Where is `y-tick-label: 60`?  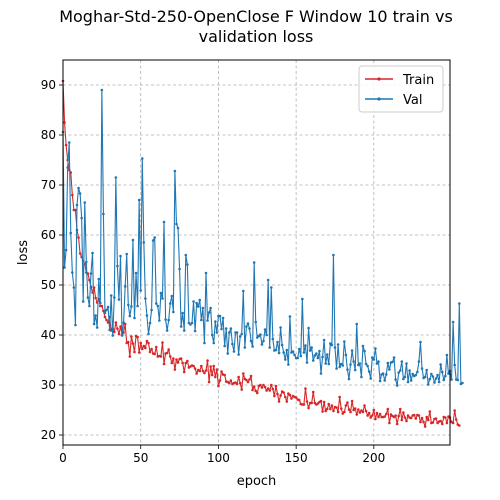 y-tick-label: 60 is located at coordinates (48, 235).